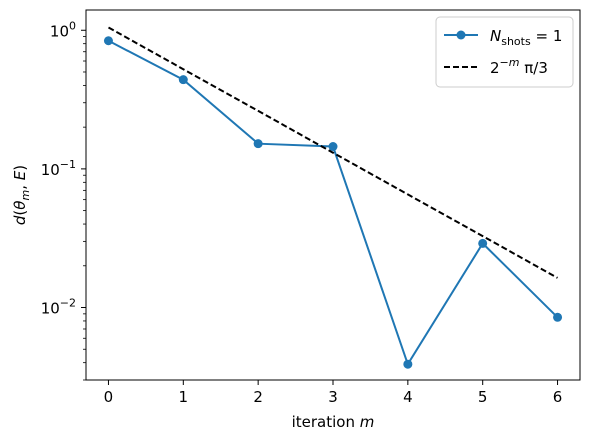 The image size is (591, 440). I want to click on legend-label-series-2: 2−m π/3, so click(519, 66).